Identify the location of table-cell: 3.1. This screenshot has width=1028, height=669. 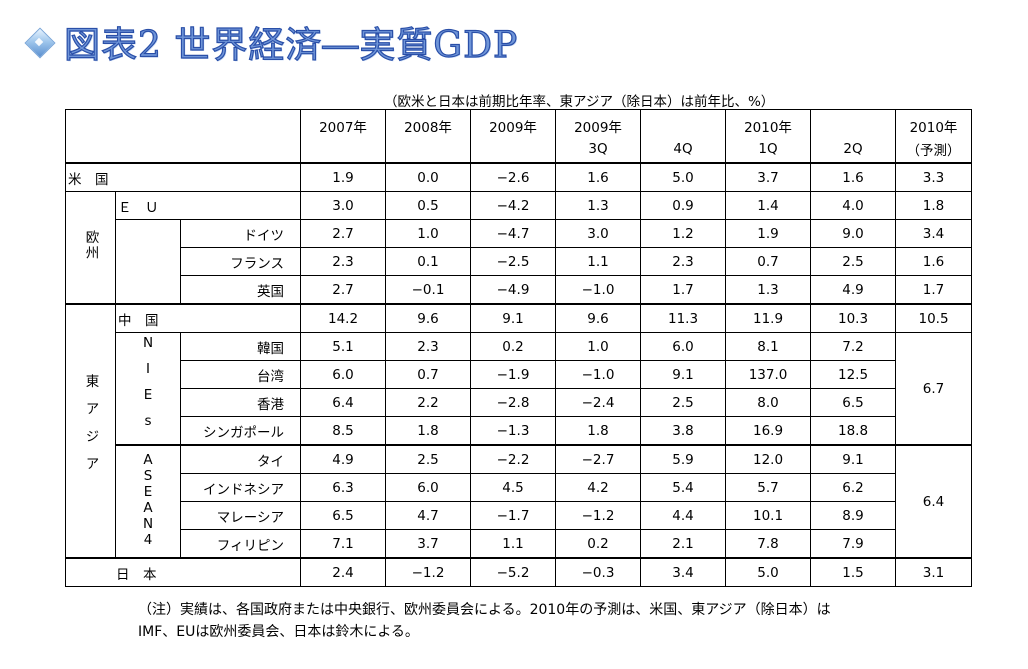
(934, 572).